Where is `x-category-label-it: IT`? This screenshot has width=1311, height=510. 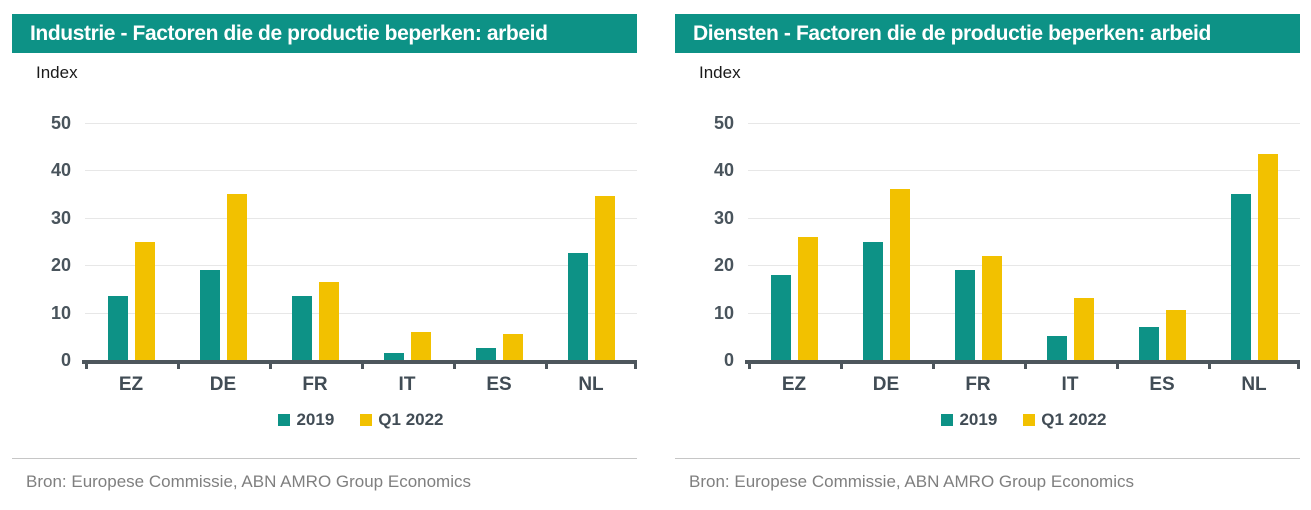
x-category-label-it: IT is located at coordinates (1070, 384).